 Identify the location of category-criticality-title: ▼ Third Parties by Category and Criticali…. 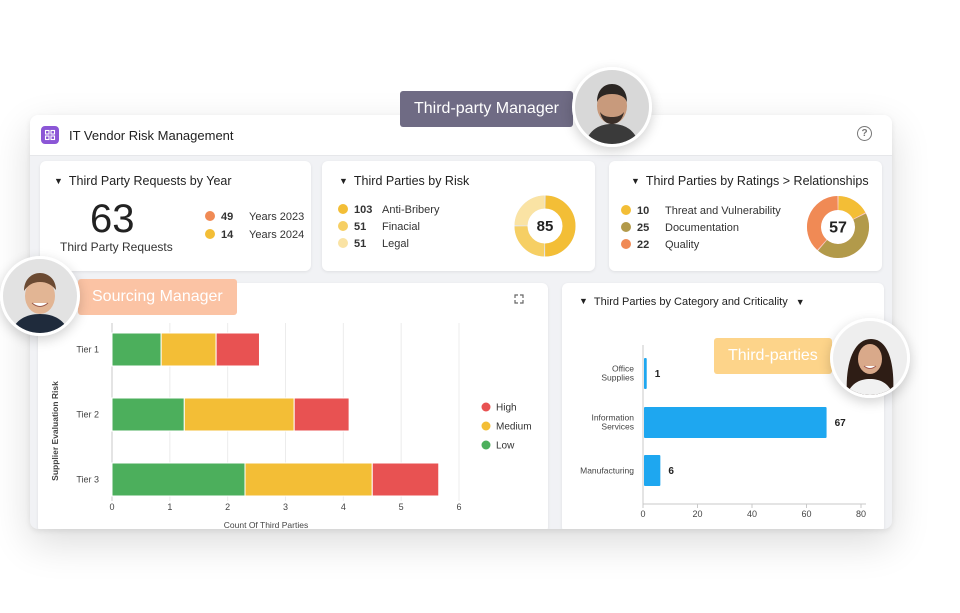
(692, 302).